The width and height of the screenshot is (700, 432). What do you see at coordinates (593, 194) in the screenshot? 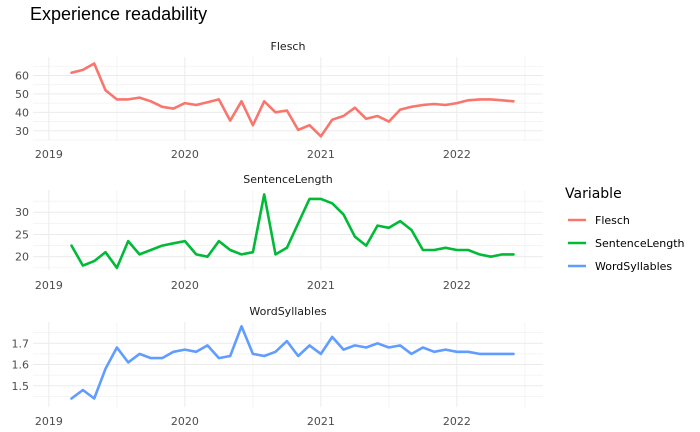
I see `legend-title: Variable` at bounding box center [593, 194].